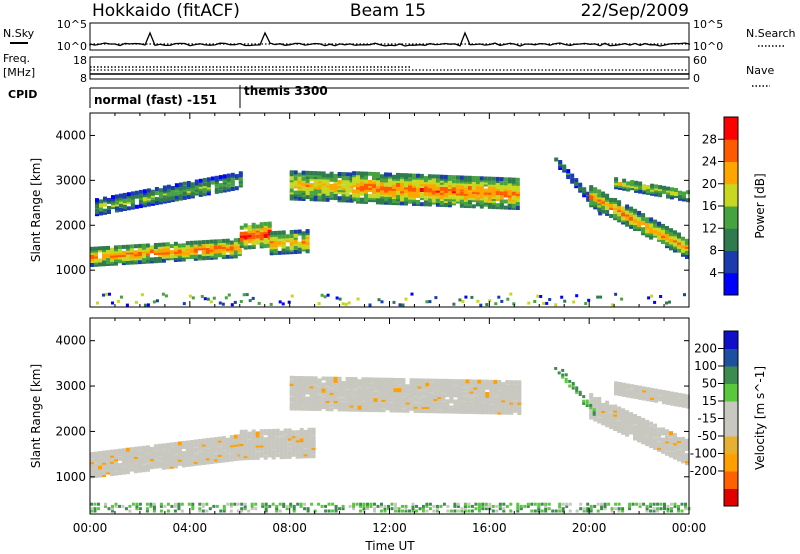 This screenshot has width=800, height=554. I want to click on power-colorbar-segment, so click(731, 217).